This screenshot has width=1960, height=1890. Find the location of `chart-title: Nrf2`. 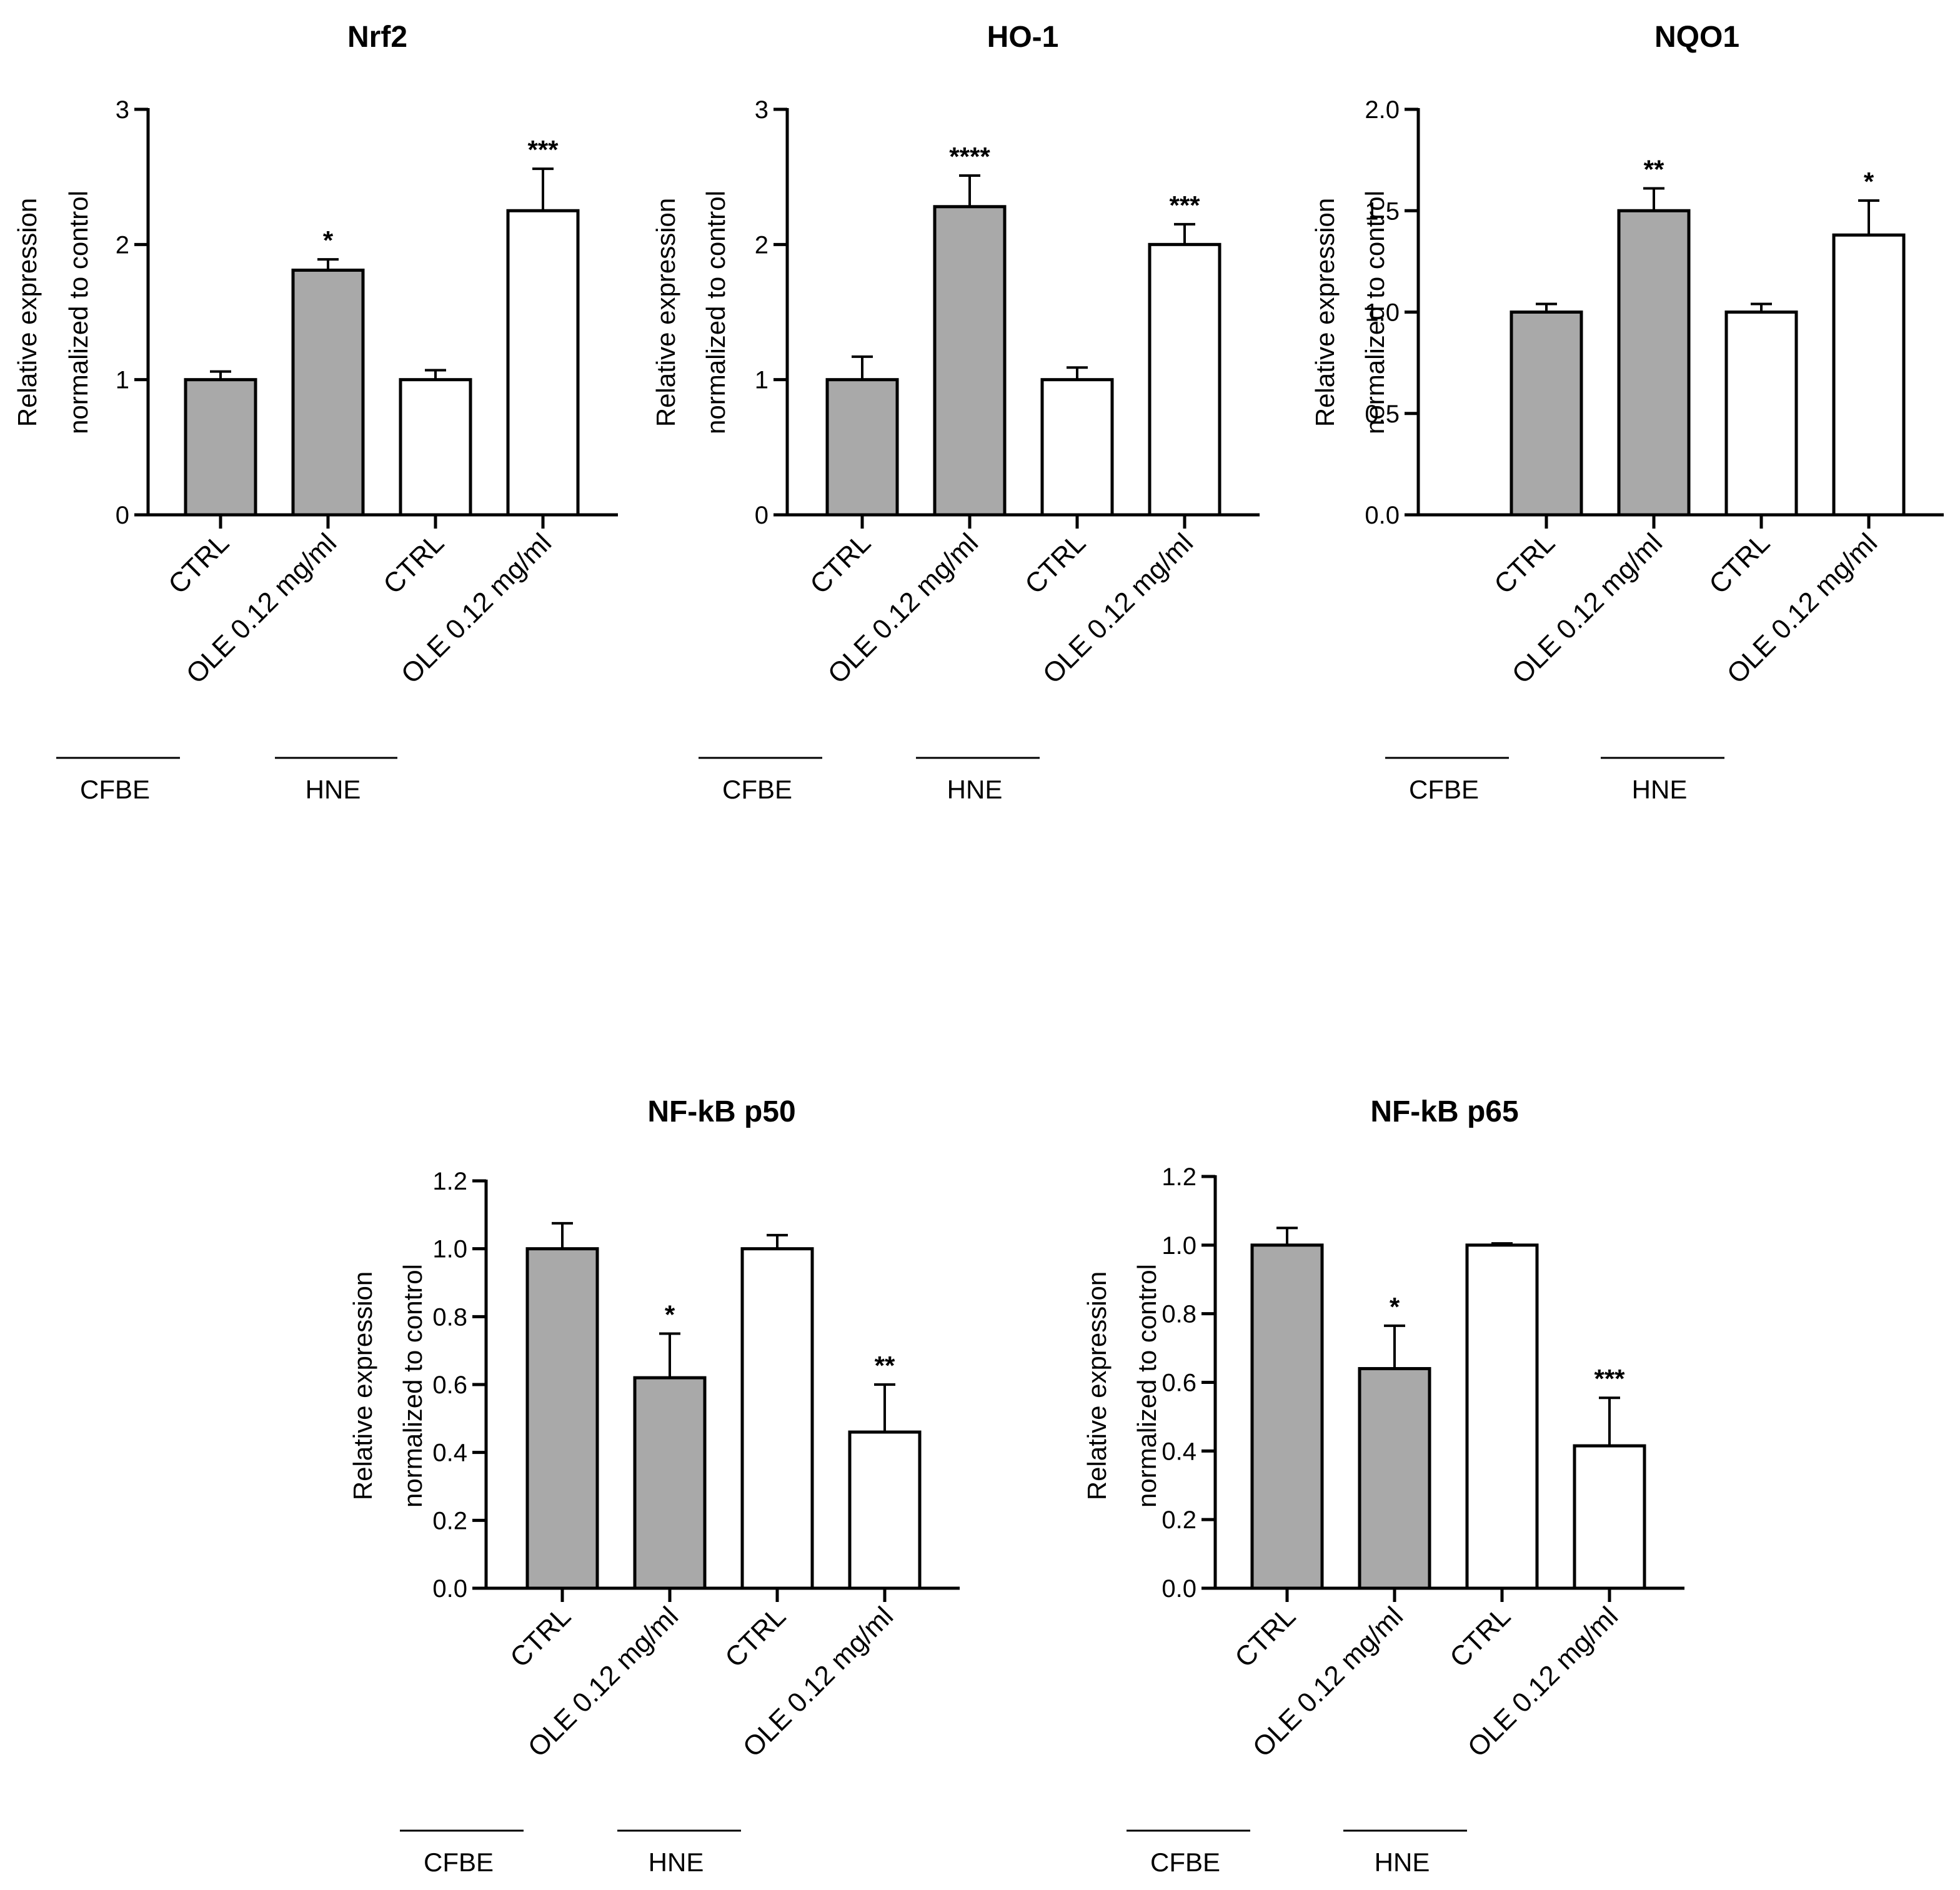

chart-title: Nrf2 is located at coordinates (377, 37).